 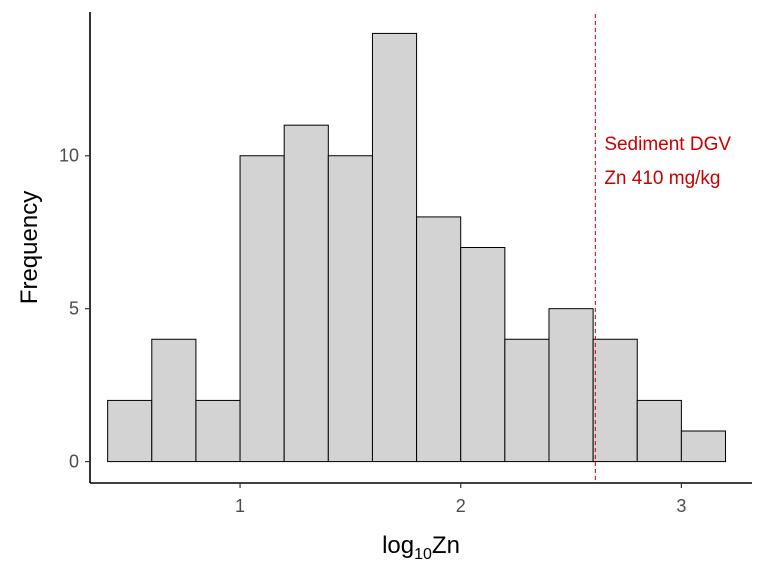 What do you see at coordinates (69, 156) in the screenshot?
I see `y-tick-label: 10` at bounding box center [69, 156].